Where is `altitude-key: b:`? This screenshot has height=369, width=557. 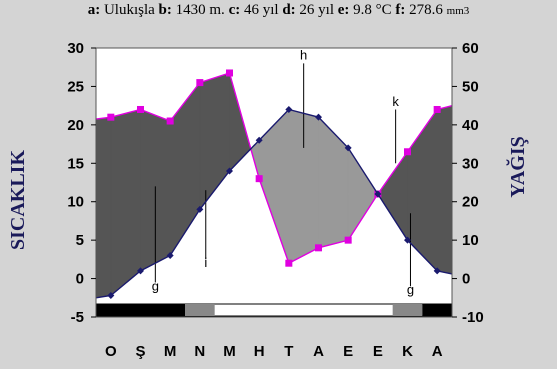 altitude-key: b: is located at coordinates (165, 10).